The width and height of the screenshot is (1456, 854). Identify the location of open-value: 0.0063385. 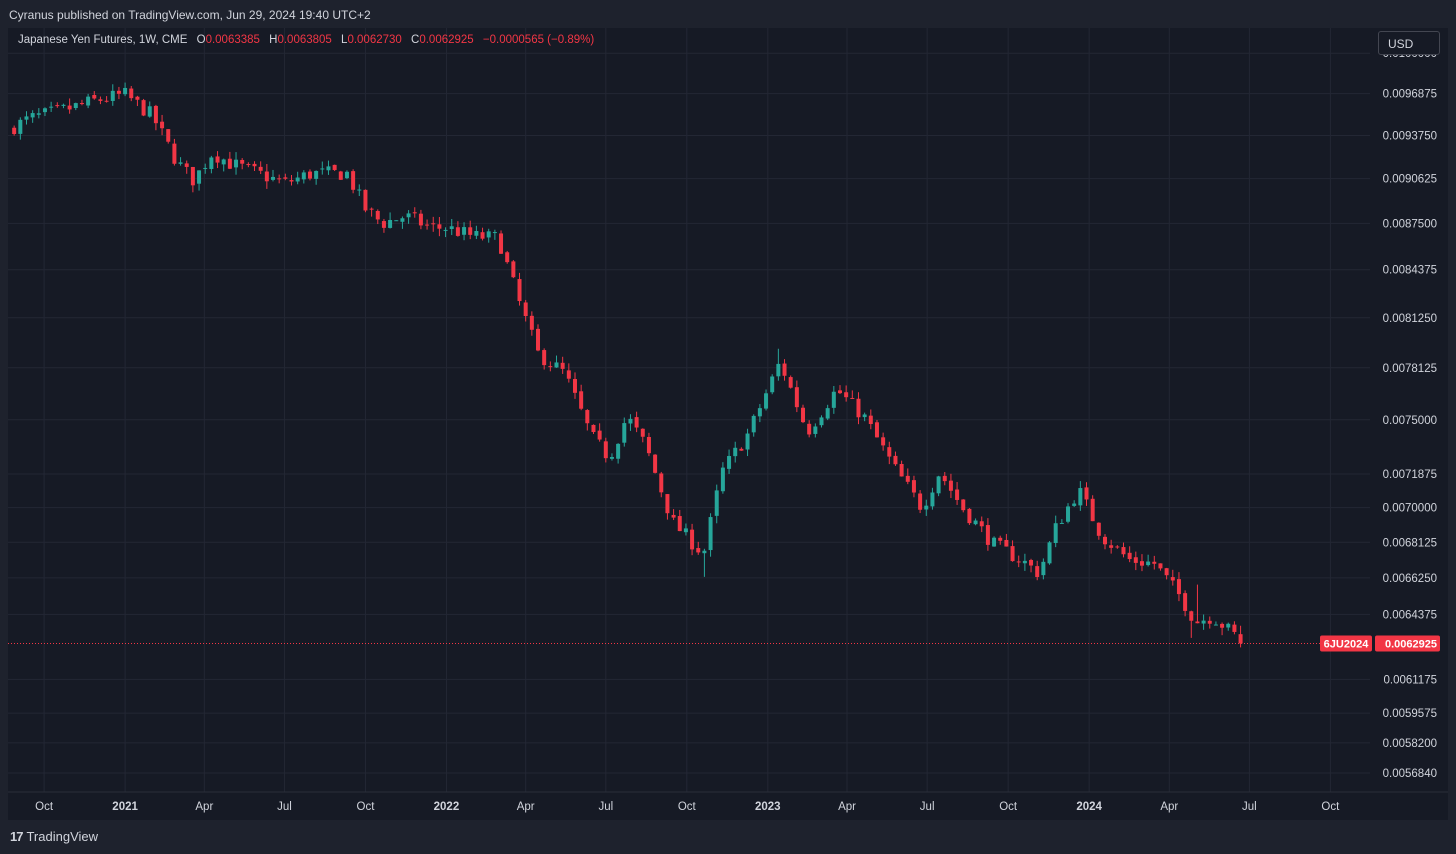
(232, 40).